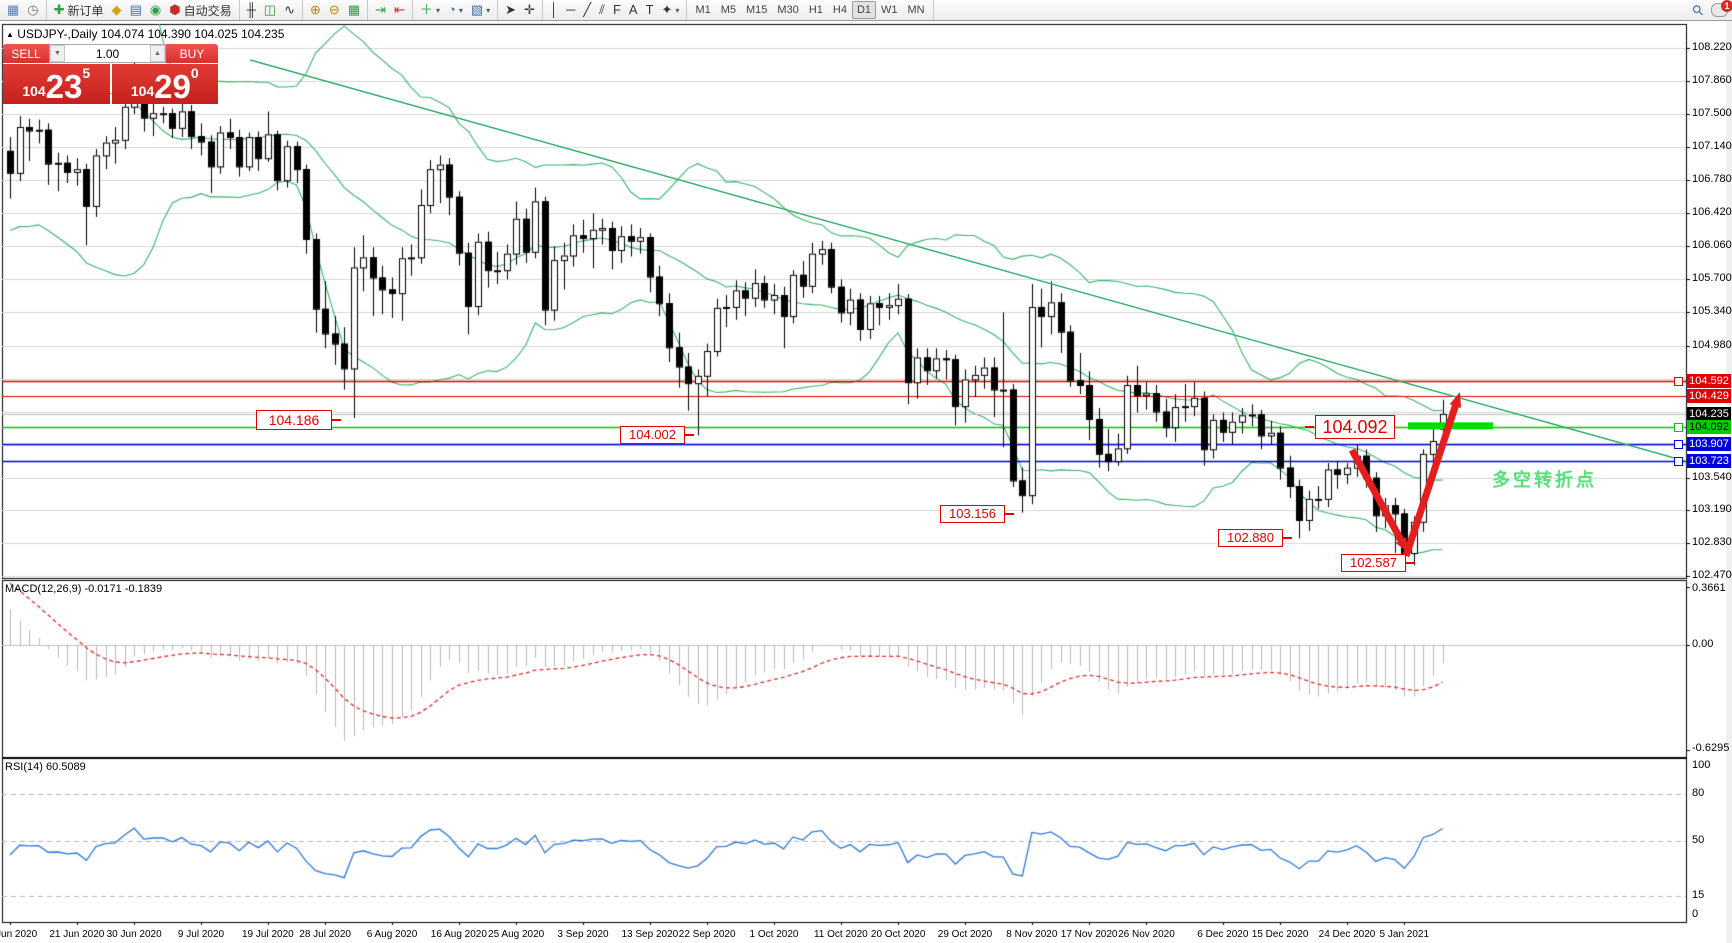  Describe the element at coordinates (10, 34) in the screenshot. I see `symbol-triangle-icon: ▲` at that location.